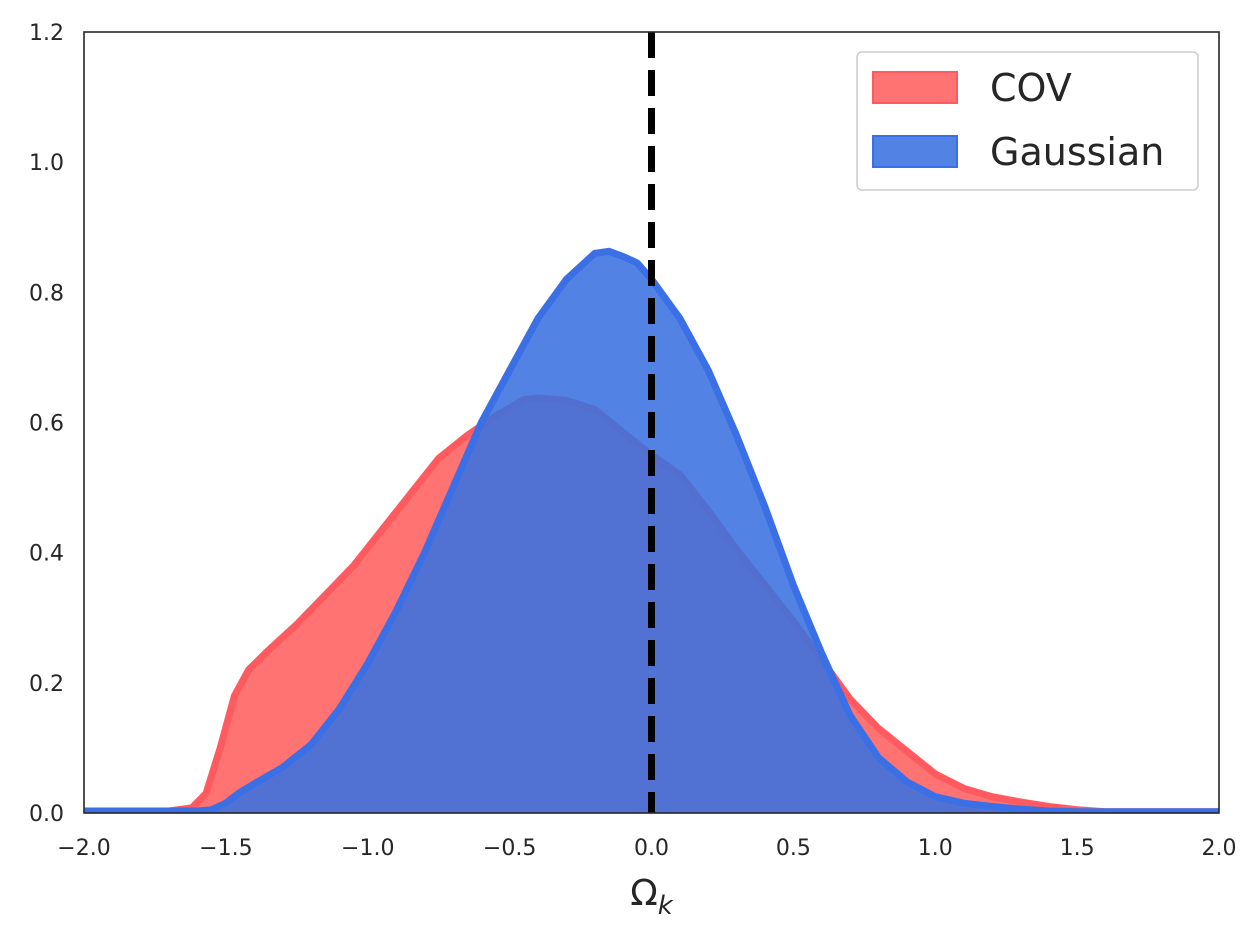 This screenshot has height=938, width=1260. What do you see at coordinates (644, 893) in the screenshot?
I see `x-axis-label-symbol: Ω` at bounding box center [644, 893].